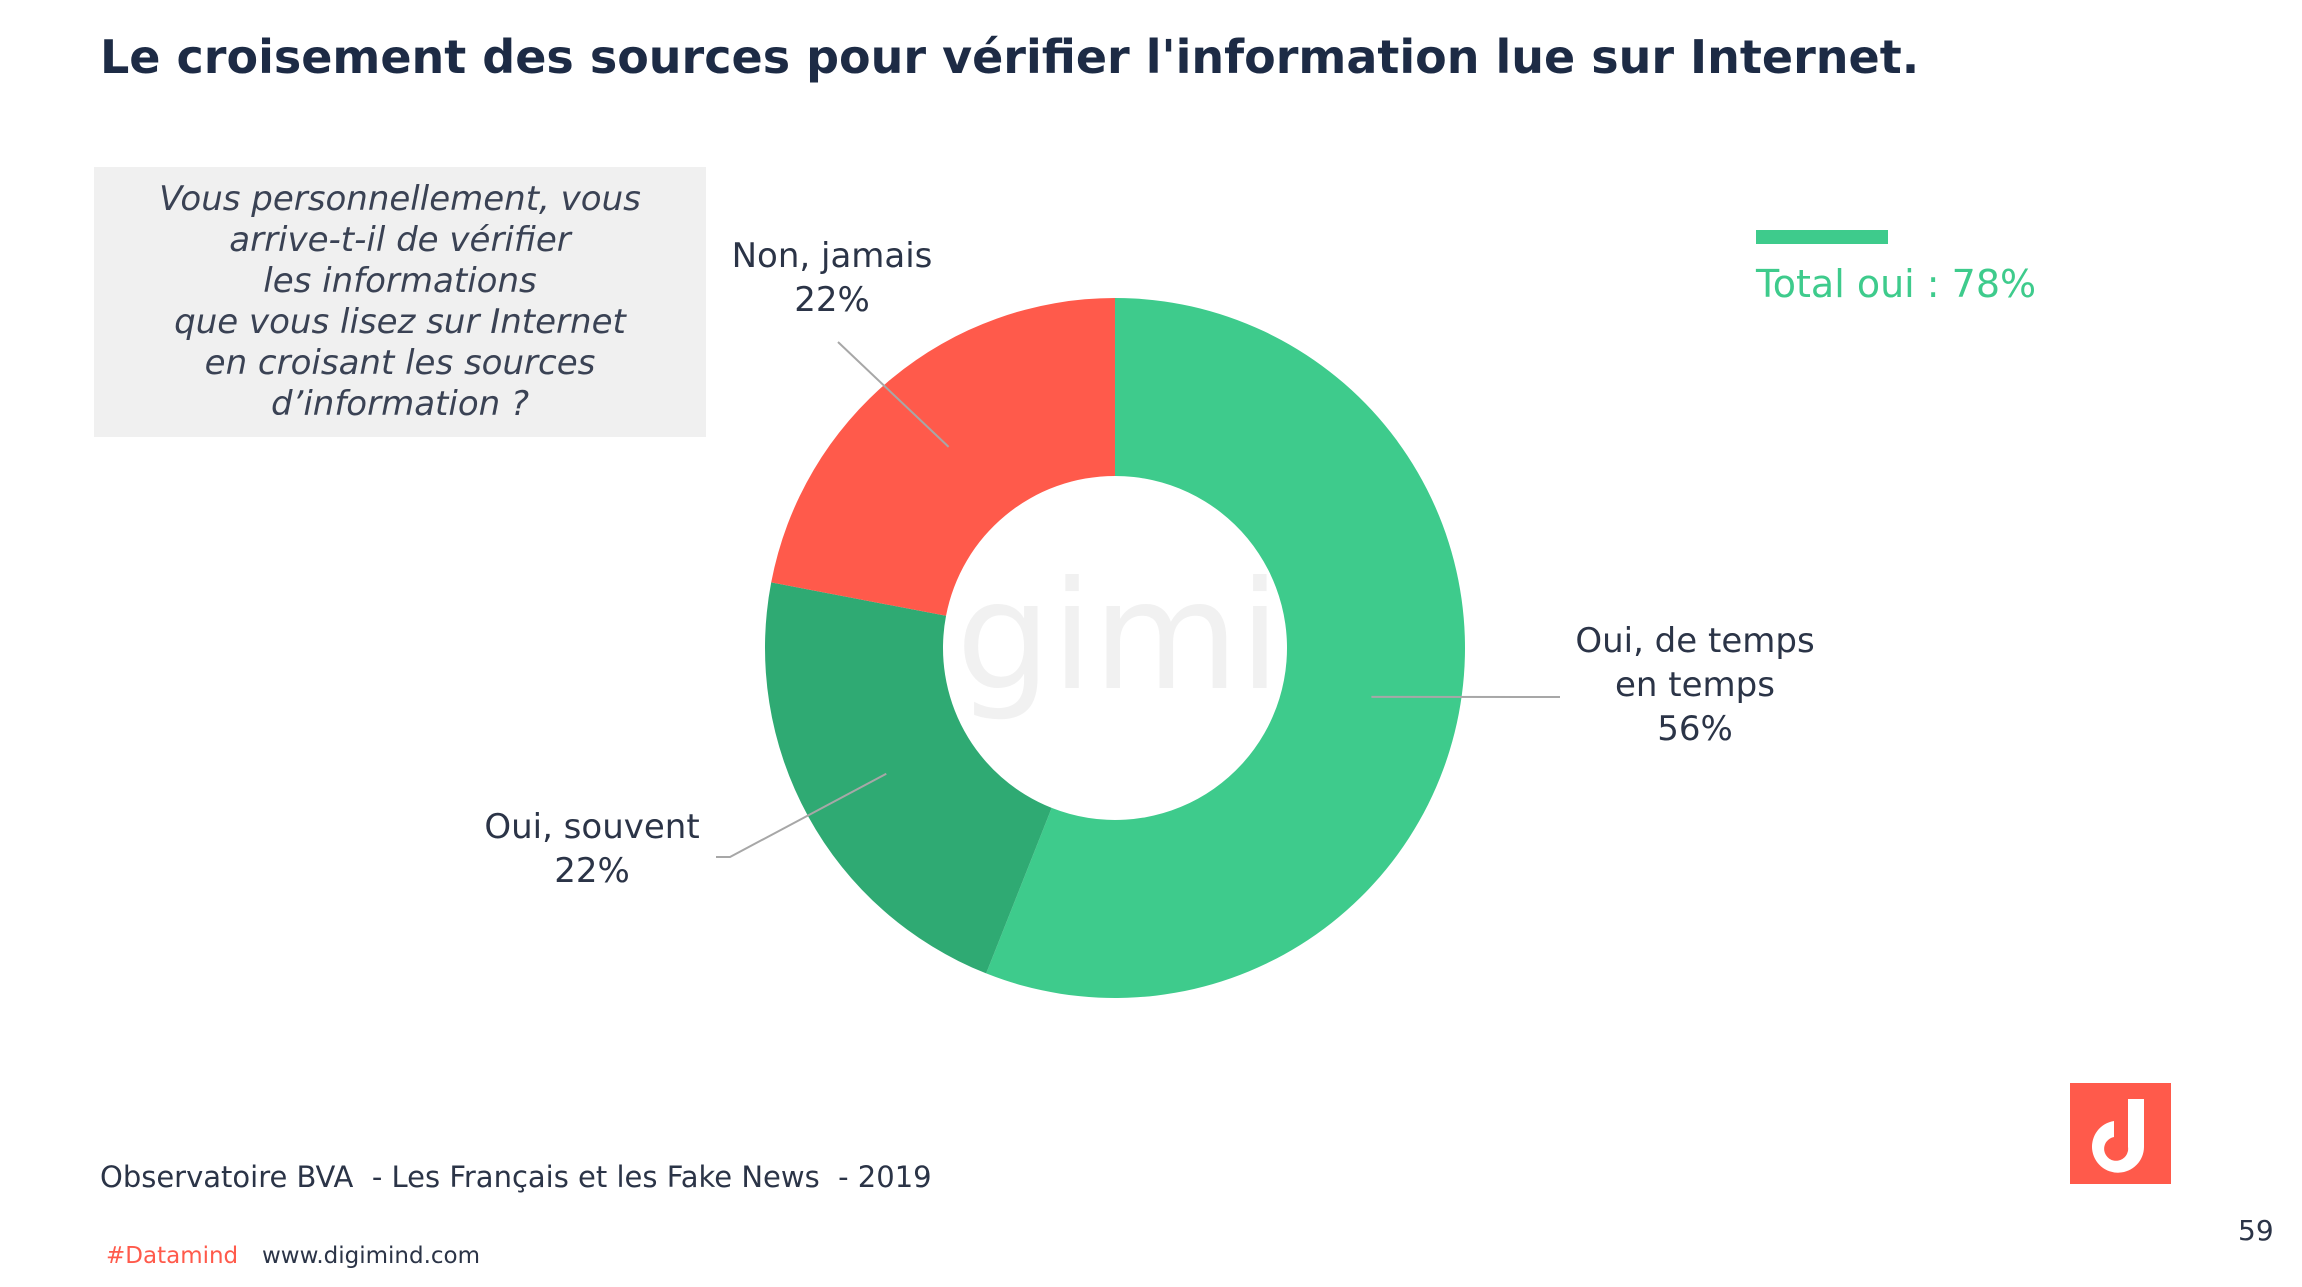 The image size is (2302, 1287). Describe the element at coordinates (591, 827) in the screenshot. I see `slice-category-label: Oui, souvent` at that location.